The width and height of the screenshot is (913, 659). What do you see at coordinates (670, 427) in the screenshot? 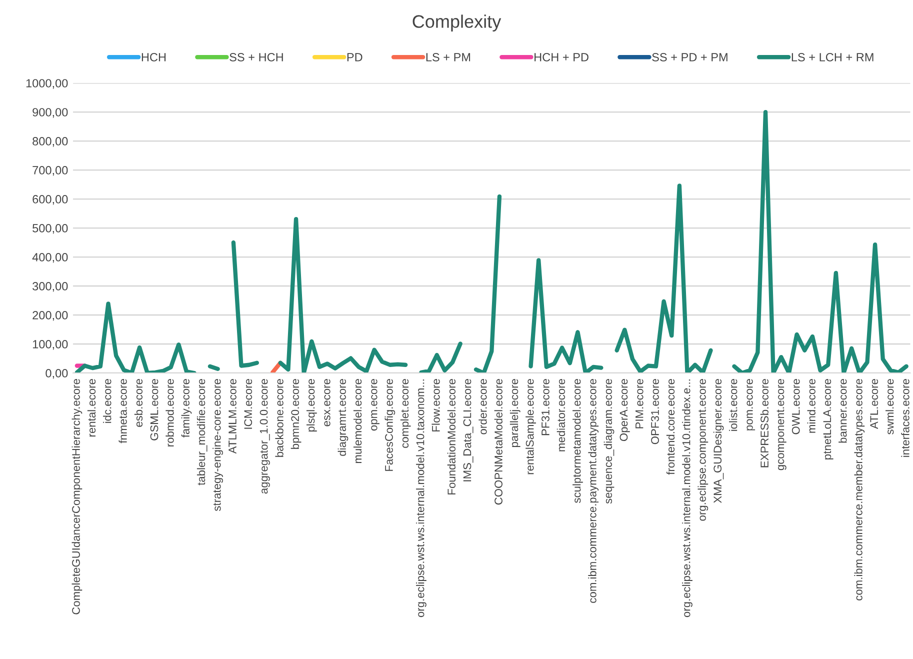
I see `x-tick-label: frontend.core.ecore` at bounding box center [670, 427].